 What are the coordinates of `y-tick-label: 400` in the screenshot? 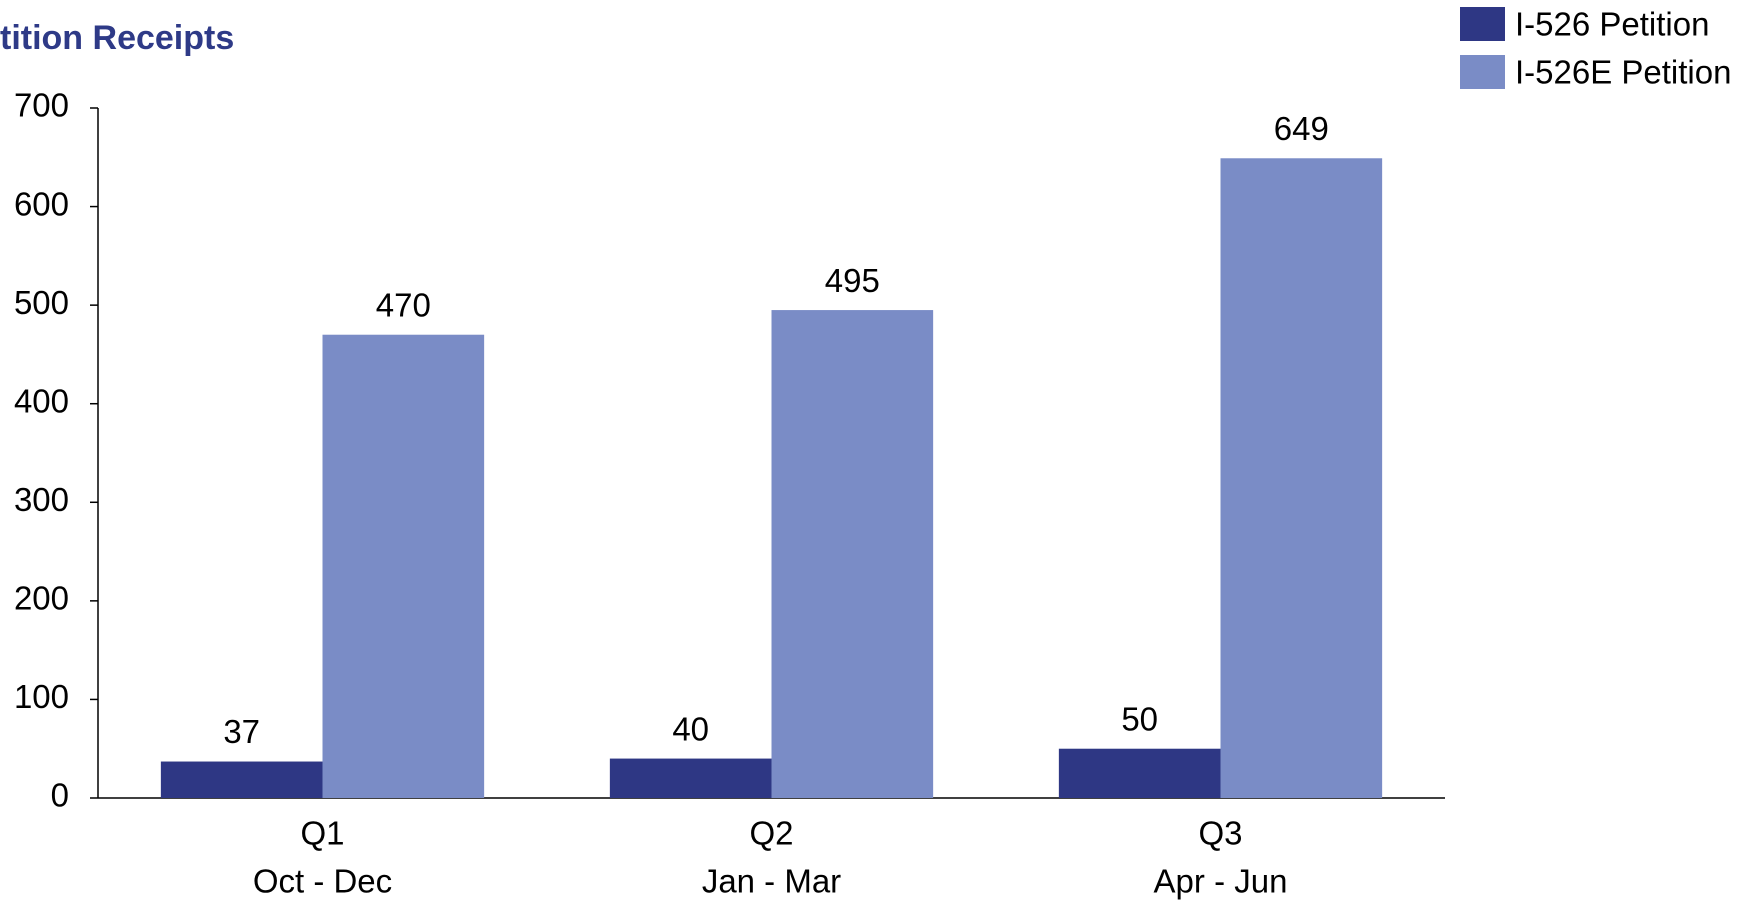 It's located at (41, 400).